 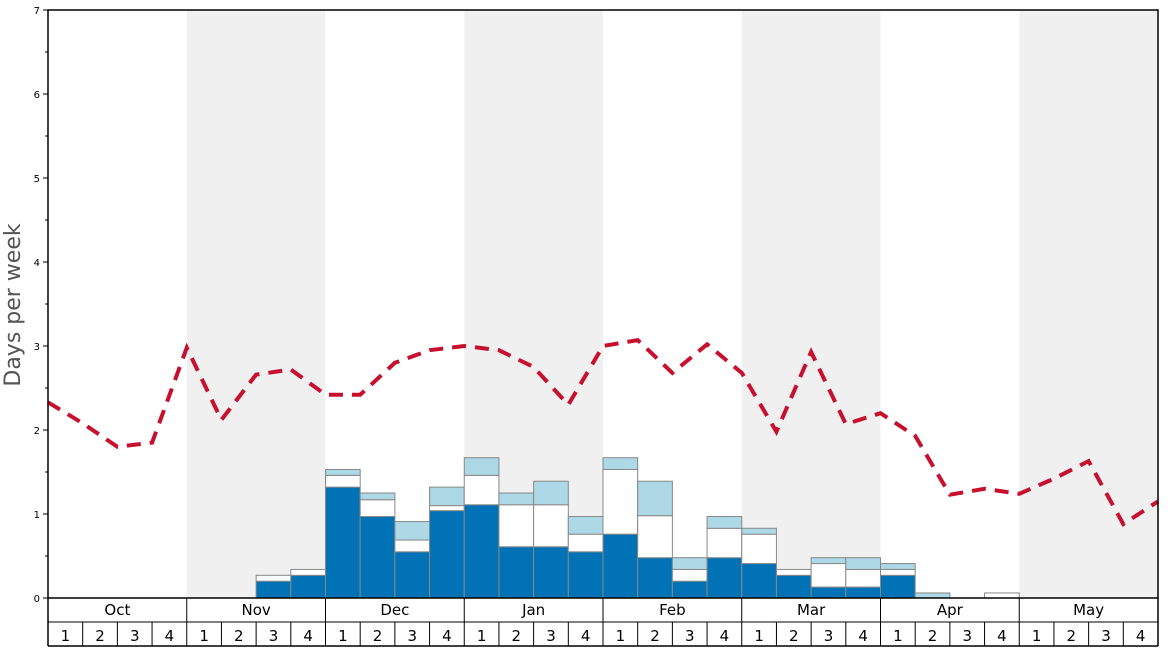 What do you see at coordinates (37, 95) in the screenshot?
I see `y-tick-label: 6` at bounding box center [37, 95].